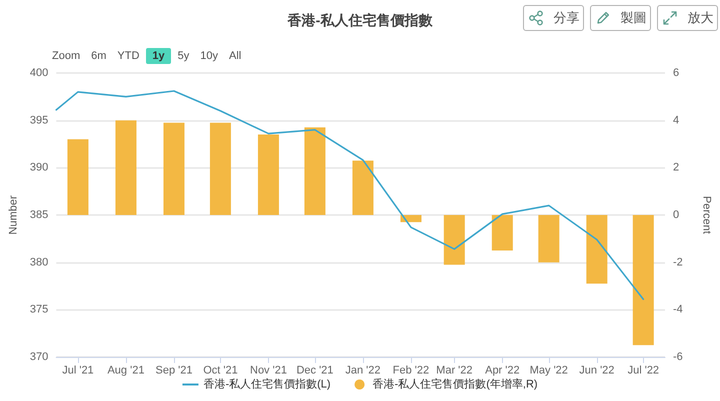  What do you see at coordinates (676, 73) in the screenshot?
I see `y2-tick-label: 6` at bounding box center [676, 73].